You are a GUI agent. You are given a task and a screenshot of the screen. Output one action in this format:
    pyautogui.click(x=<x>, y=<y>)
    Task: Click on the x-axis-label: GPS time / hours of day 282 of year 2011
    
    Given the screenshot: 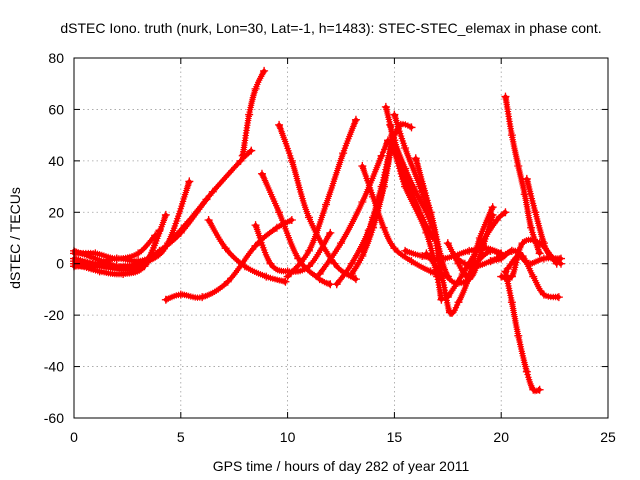 What is the action you would take?
    pyautogui.click(x=341, y=466)
    